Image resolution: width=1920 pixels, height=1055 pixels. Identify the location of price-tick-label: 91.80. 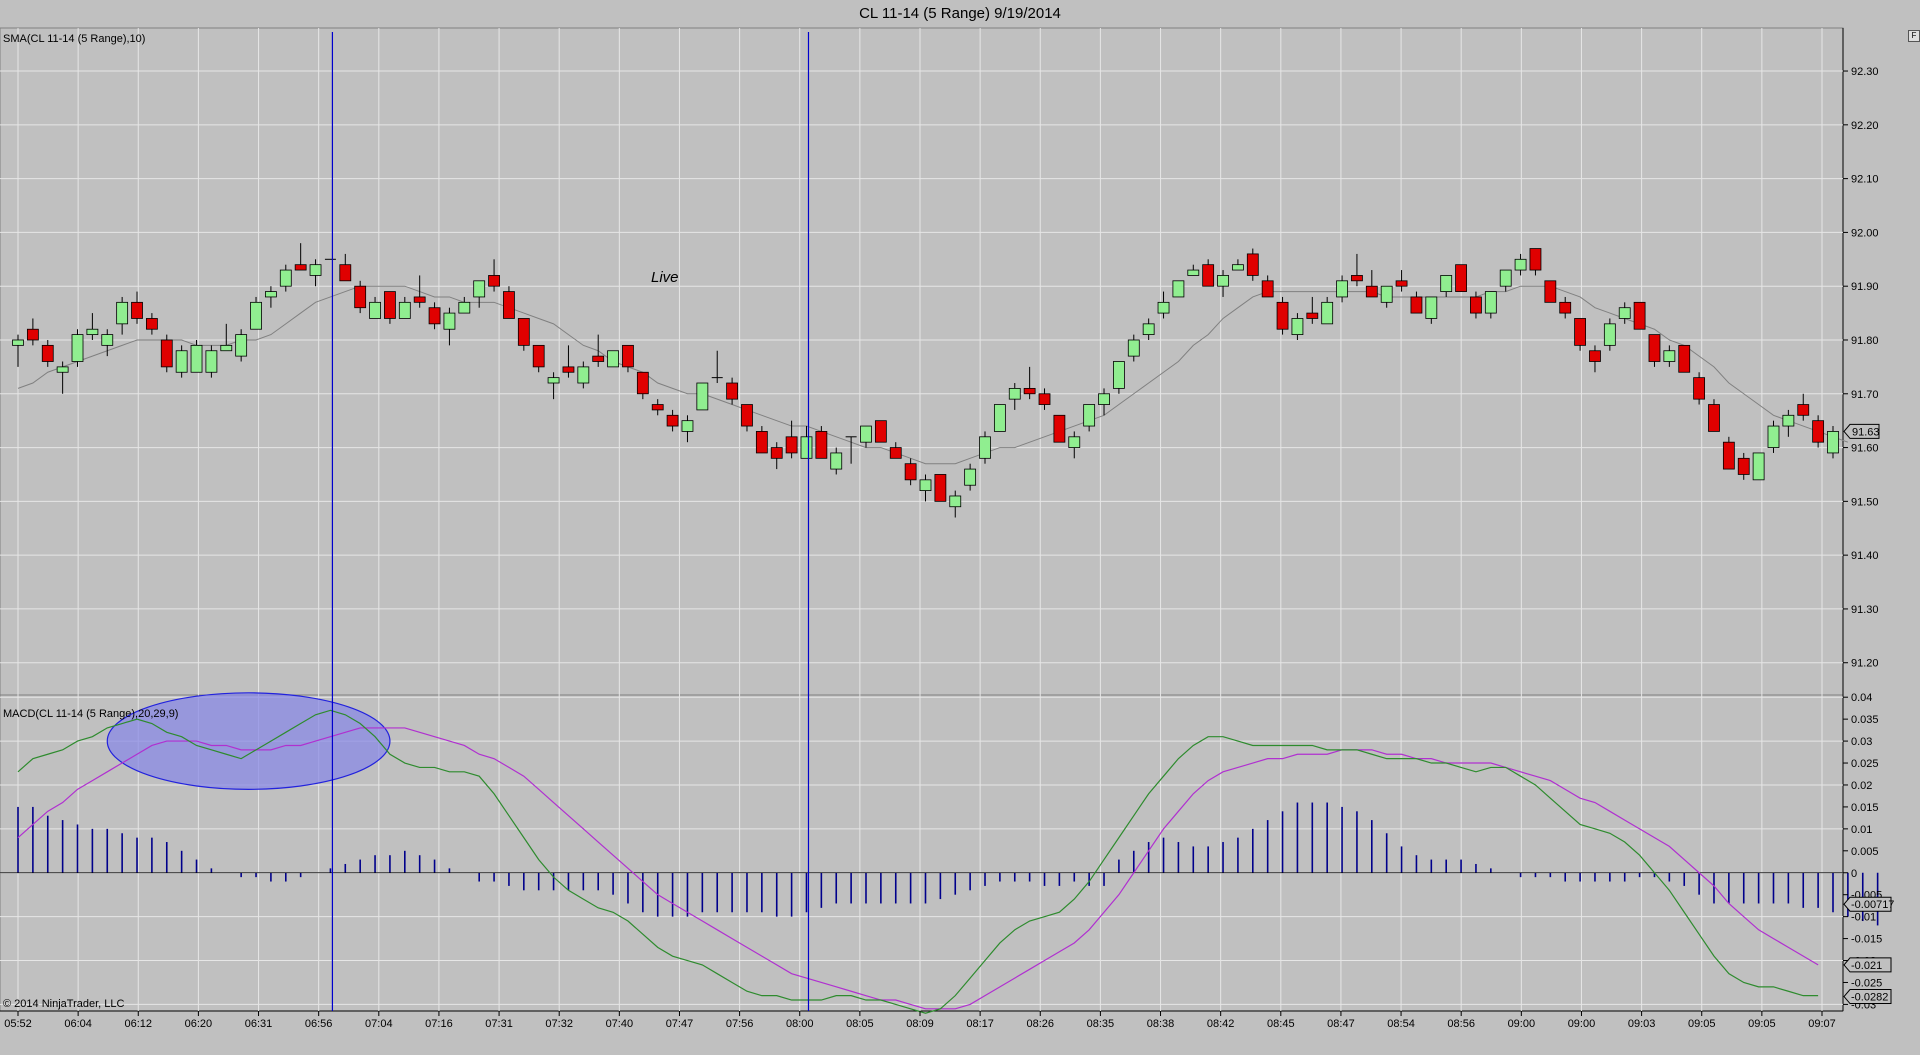
(1865, 341).